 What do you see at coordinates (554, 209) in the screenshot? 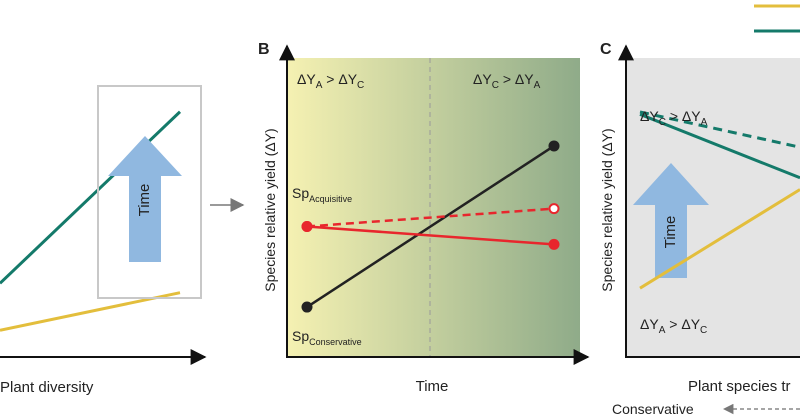
I see `panel-b-point-acquisitive-projected-end` at bounding box center [554, 209].